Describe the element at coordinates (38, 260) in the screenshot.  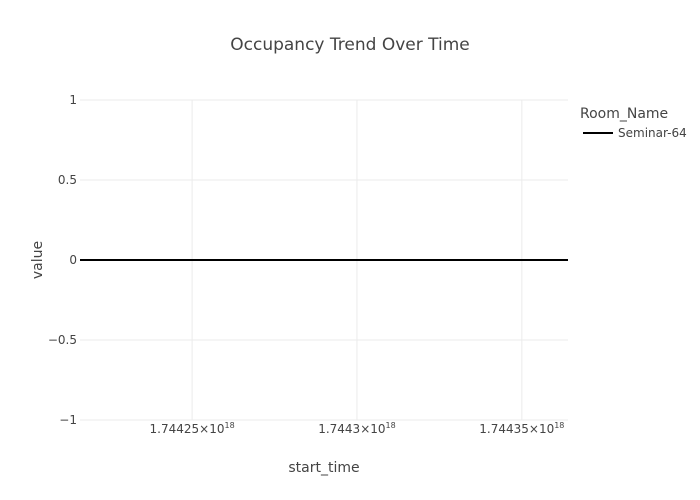
I see `y-axis-title: value` at that location.